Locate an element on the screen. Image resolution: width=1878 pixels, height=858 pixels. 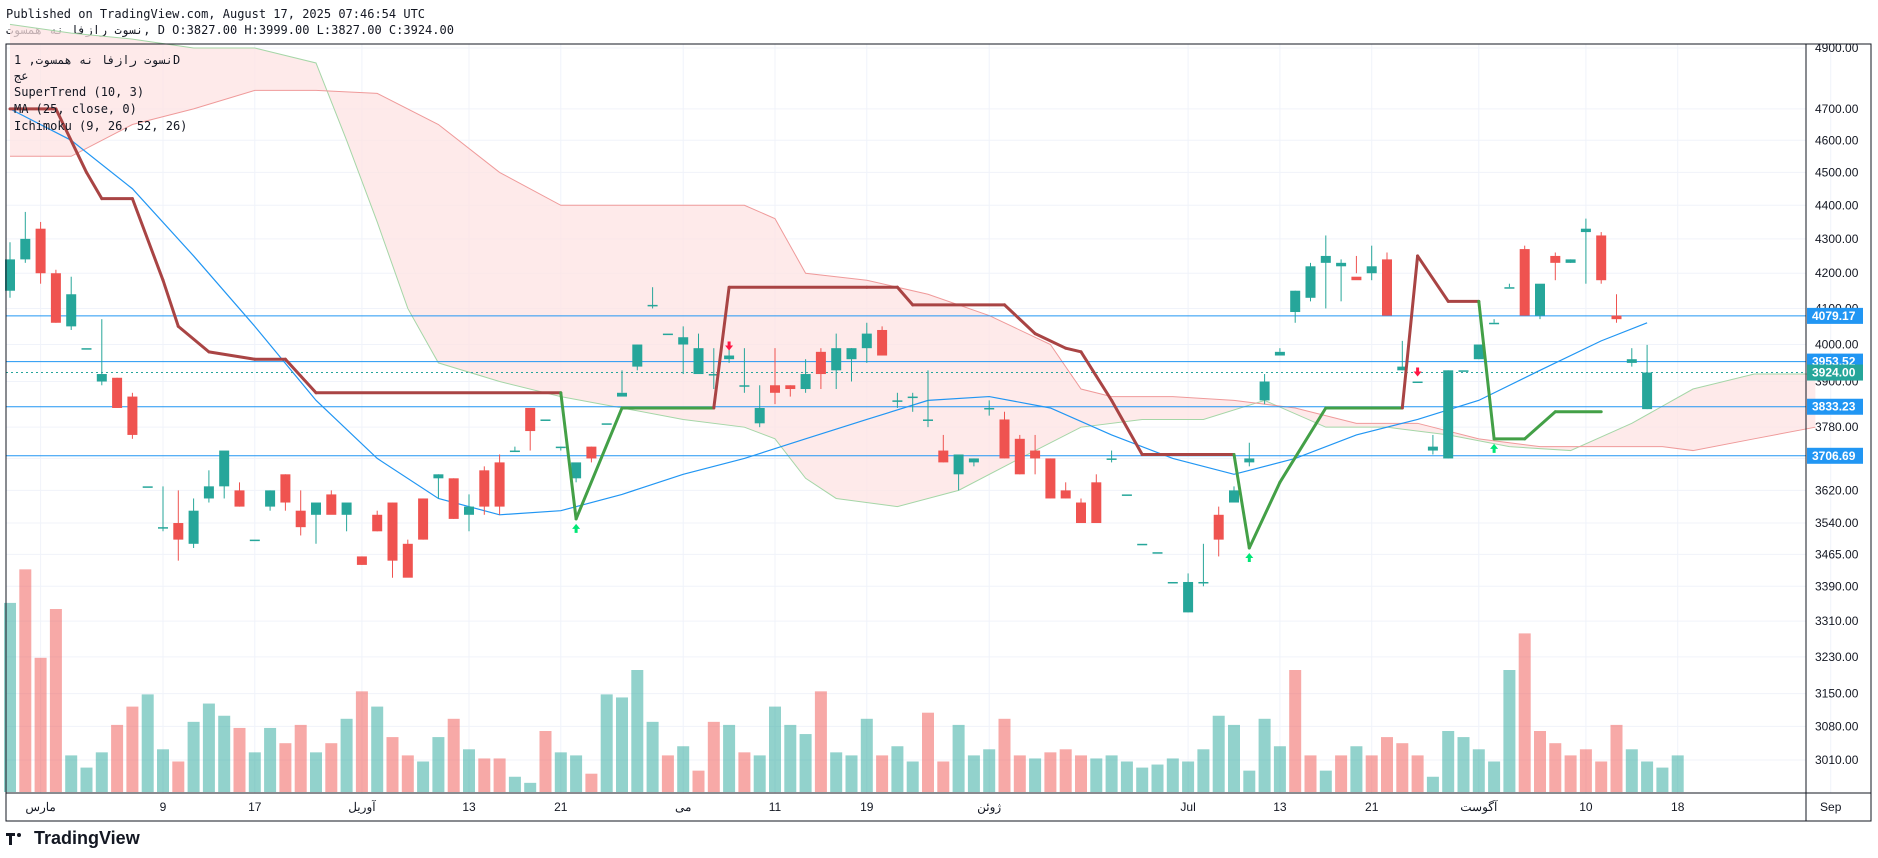
legend-ichimoku: Ichimoku (9, 26, 52, 26) is located at coordinates (100, 126).